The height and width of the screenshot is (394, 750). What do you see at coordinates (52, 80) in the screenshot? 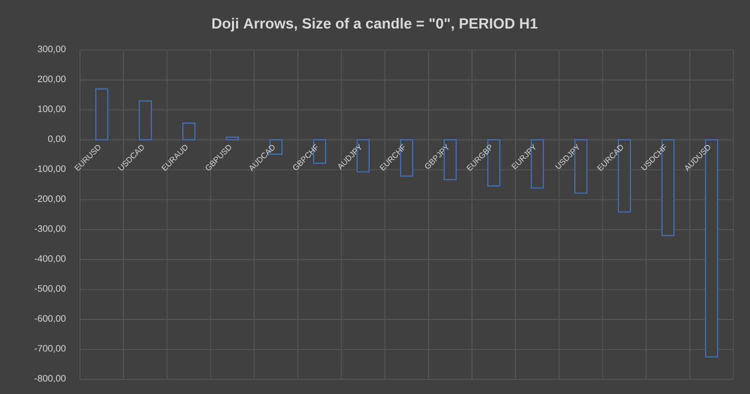
I see `y-tick-label: 200,00` at bounding box center [52, 80].